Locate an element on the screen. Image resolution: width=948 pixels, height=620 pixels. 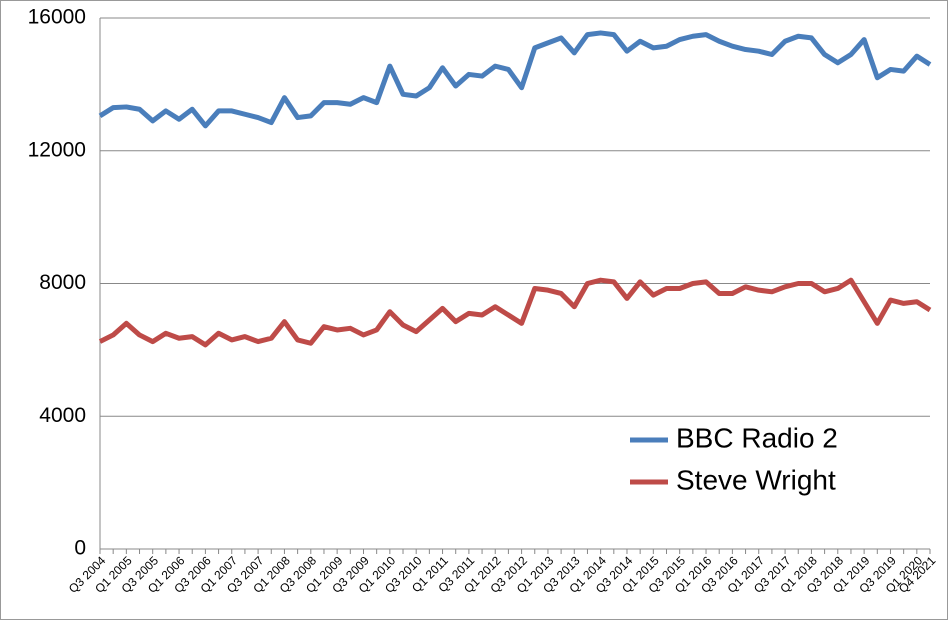
y-tick-label: 4000 is located at coordinates (62, 415).